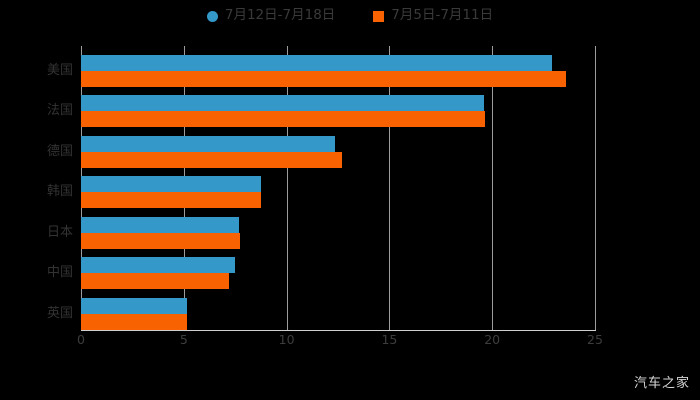 This screenshot has height=400, width=700. What do you see at coordinates (350, 343) in the screenshot?
I see `x-axis-tick-labels: 0 5 10 15 20 25` at bounding box center [350, 343].